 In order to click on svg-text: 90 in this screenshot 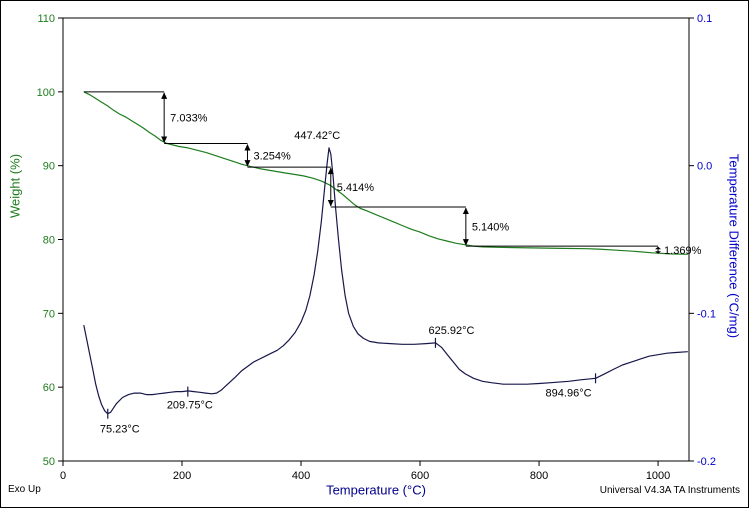, I will do `click(49, 167)`.